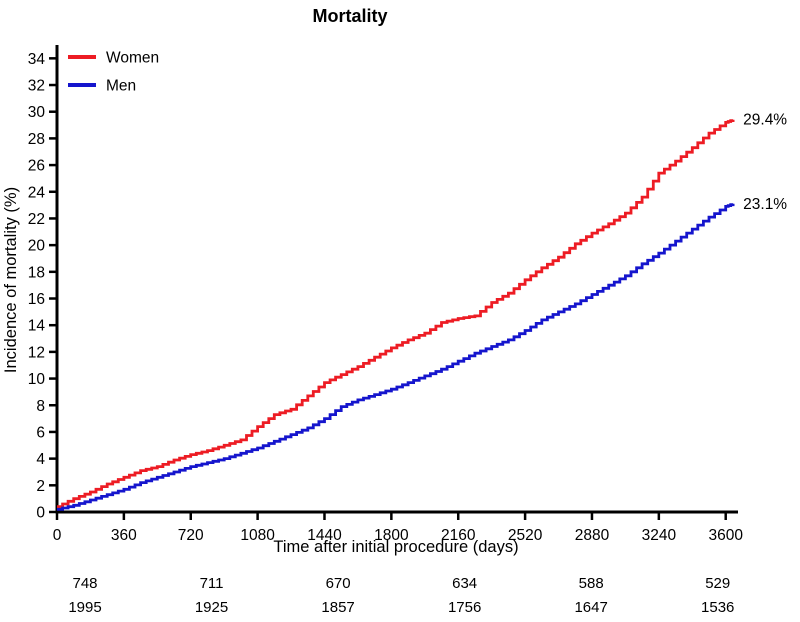 The height and width of the screenshot is (622, 800). Describe the element at coordinates (40, 406) in the screenshot. I see `y-tick-label: 8` at that location.